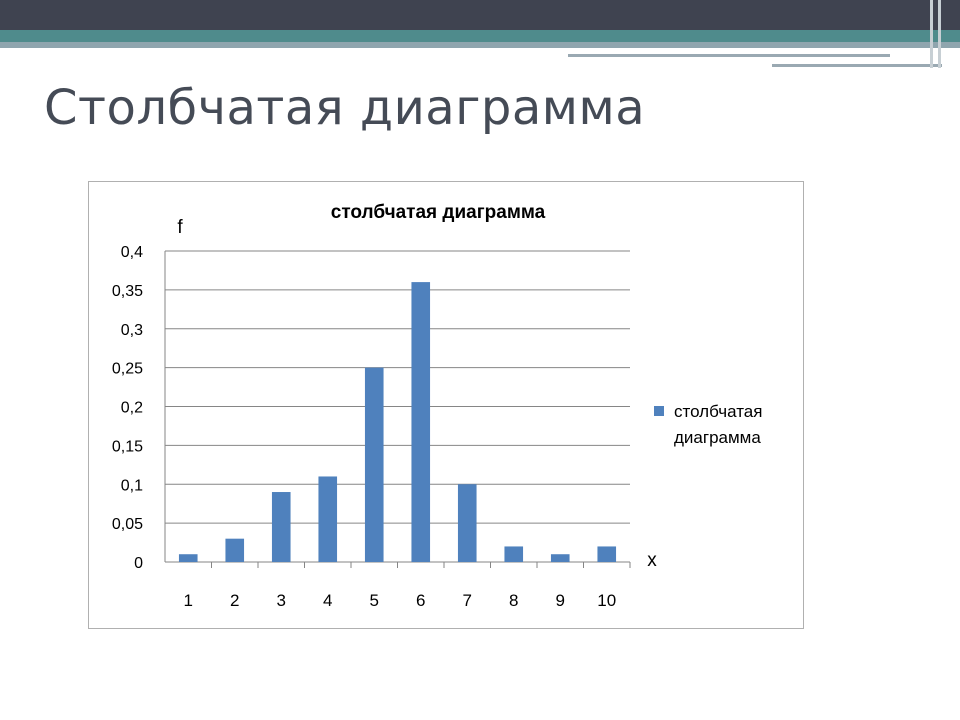 The image size is (960, 720). What do you see at coordinates (467, 600) in the screenshot?
I see `x-tick-label: 7` at bounding box center [467, 600].